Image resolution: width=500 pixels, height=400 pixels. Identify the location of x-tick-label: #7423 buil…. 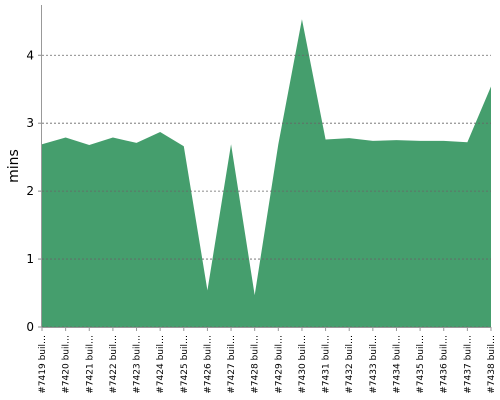
(138, 364).